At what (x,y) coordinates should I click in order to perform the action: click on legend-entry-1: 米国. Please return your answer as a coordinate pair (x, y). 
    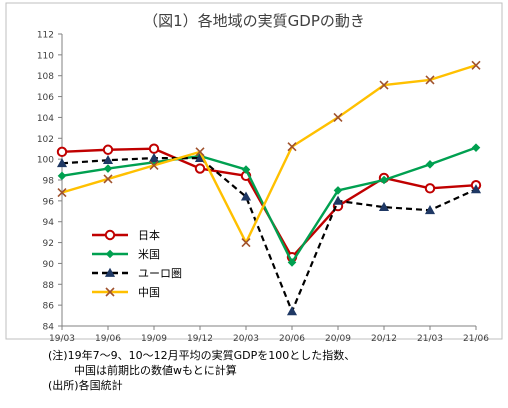
    Looking at the image, I should click on (126, 254).